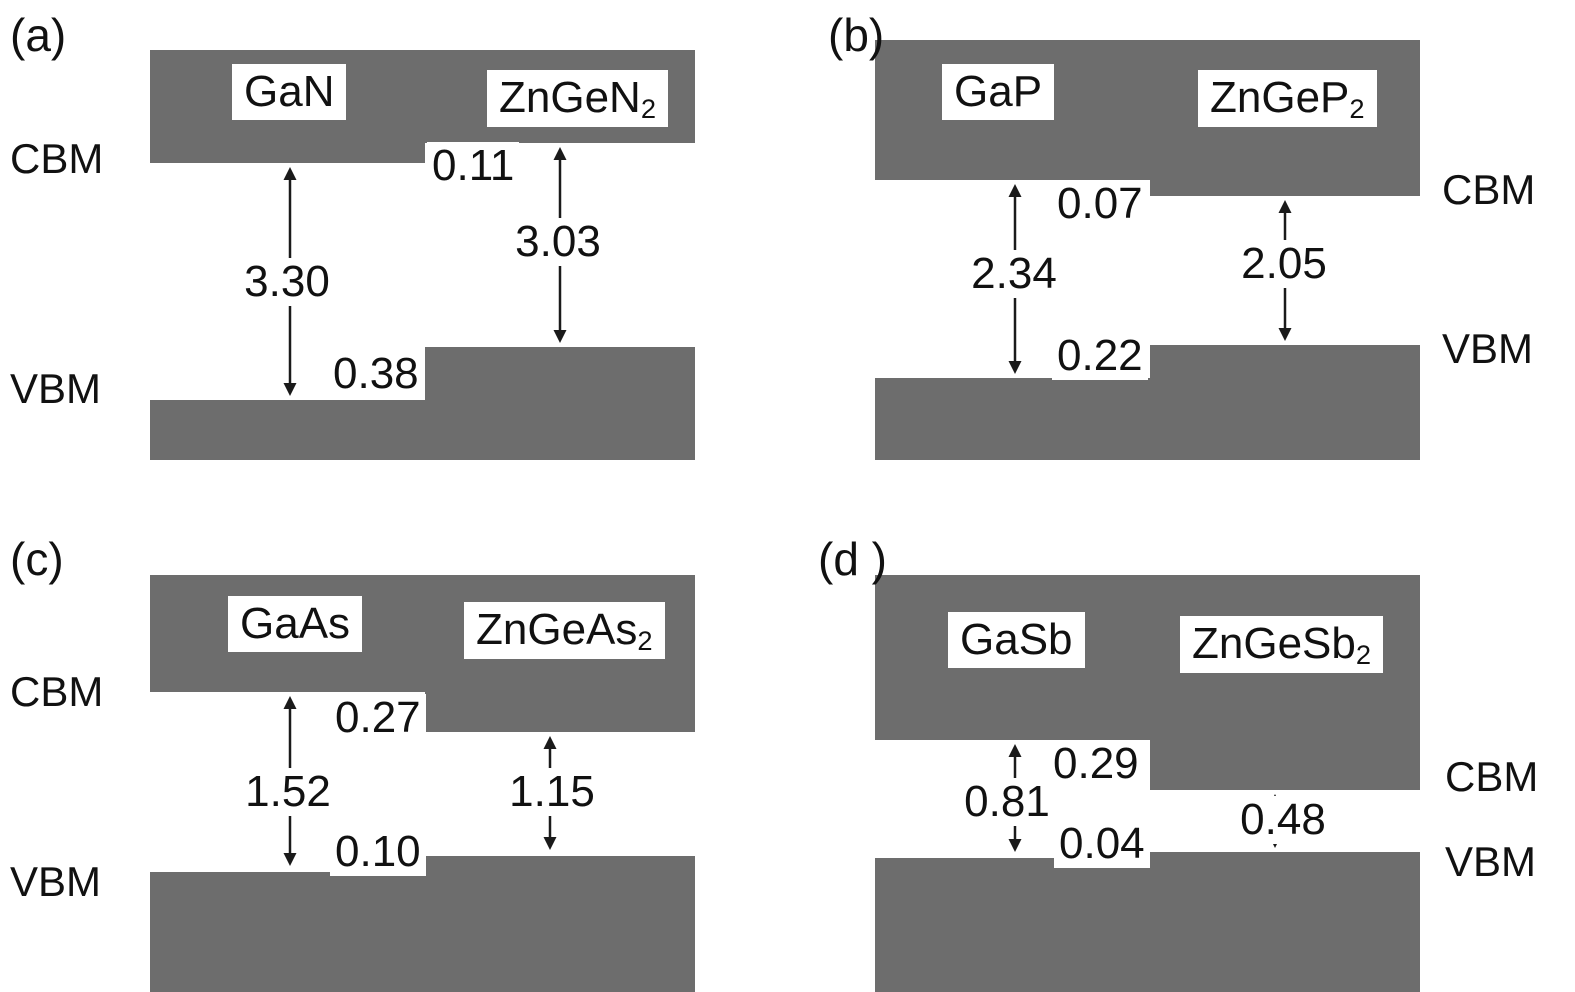  I want to click on panel-d-conduction-band-right-block, so click(1285, 682).